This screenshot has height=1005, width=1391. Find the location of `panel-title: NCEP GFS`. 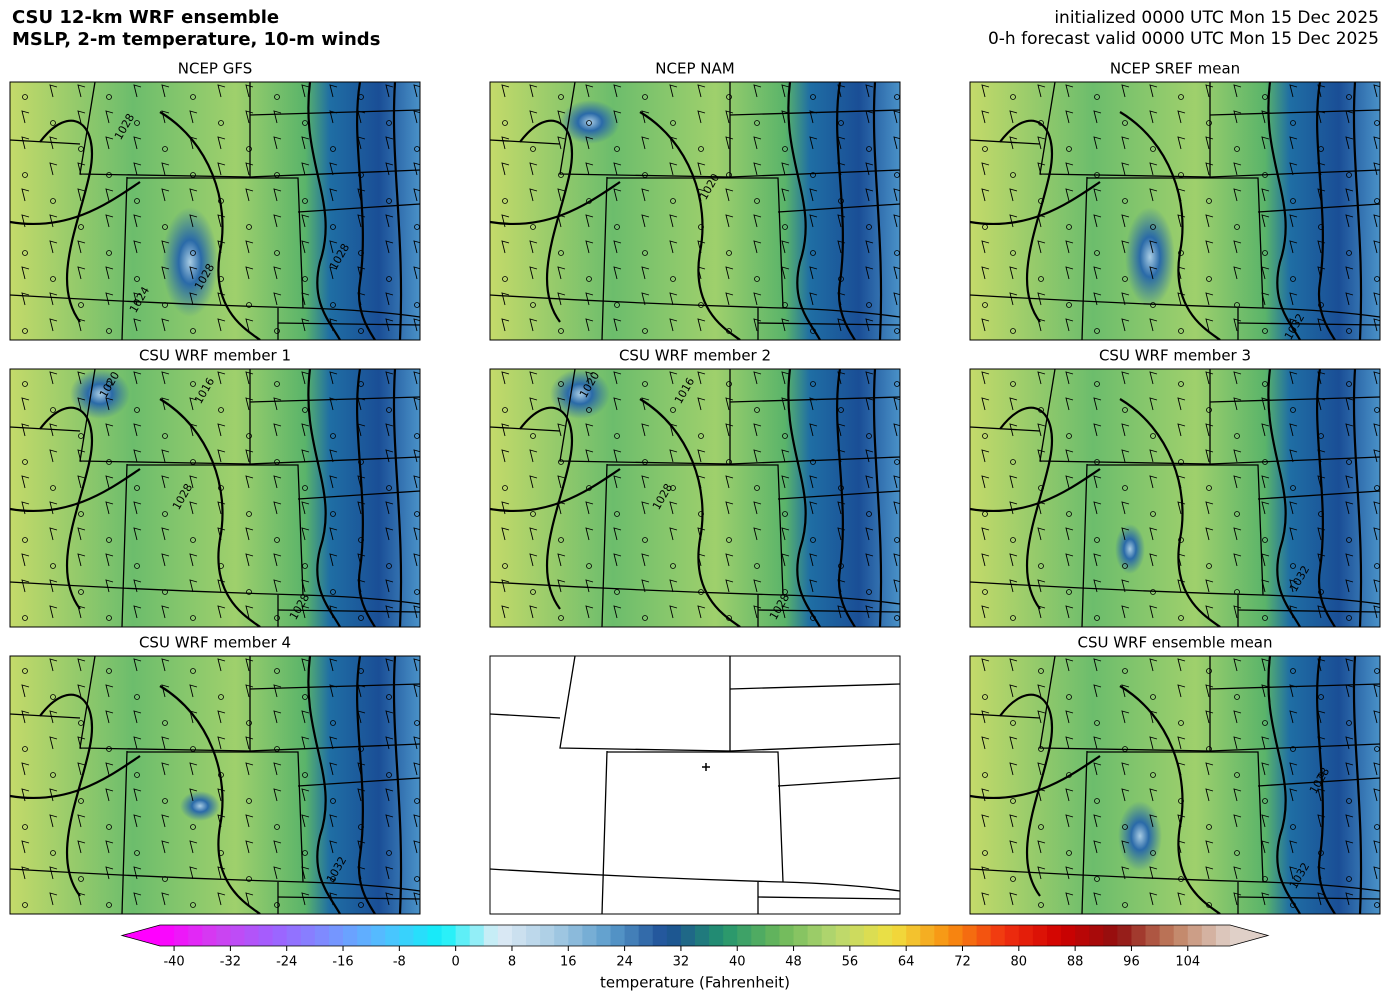

panel-title: NCEP GFS is located at coordinates (215, 69).